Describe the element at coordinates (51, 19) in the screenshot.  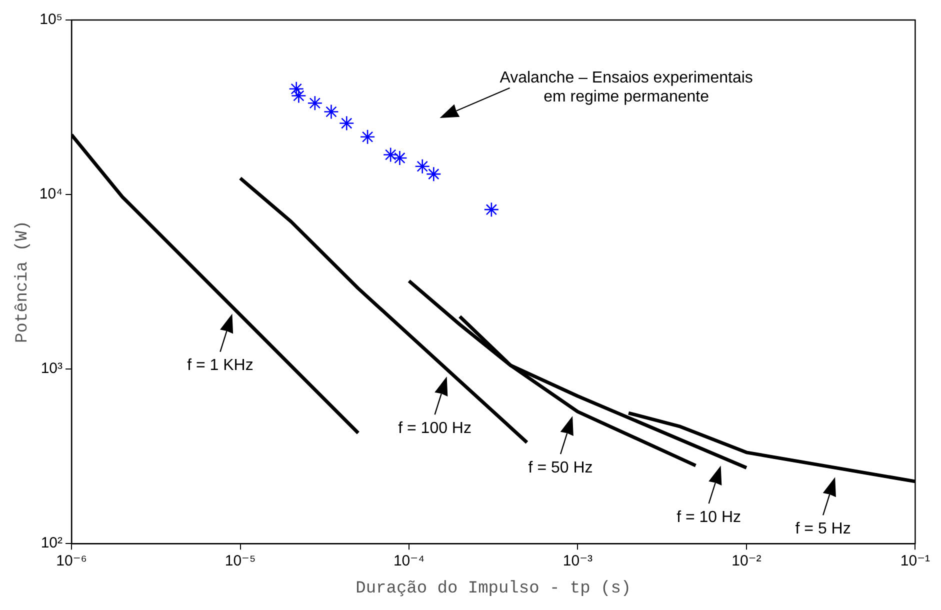
I see `y-tick-label: 10⁵` at that location.